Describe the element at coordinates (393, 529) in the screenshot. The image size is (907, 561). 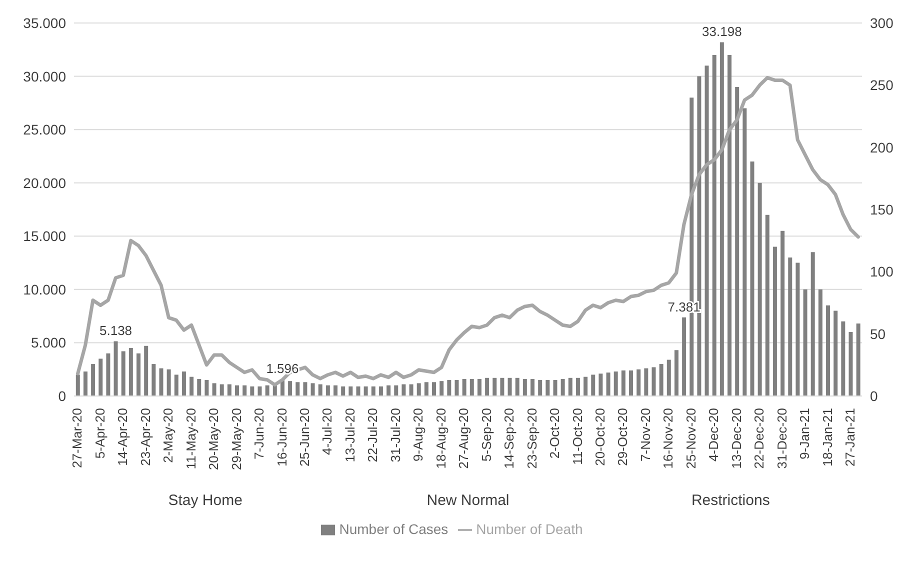
I see `legend-label: Number of Cases` at that location.